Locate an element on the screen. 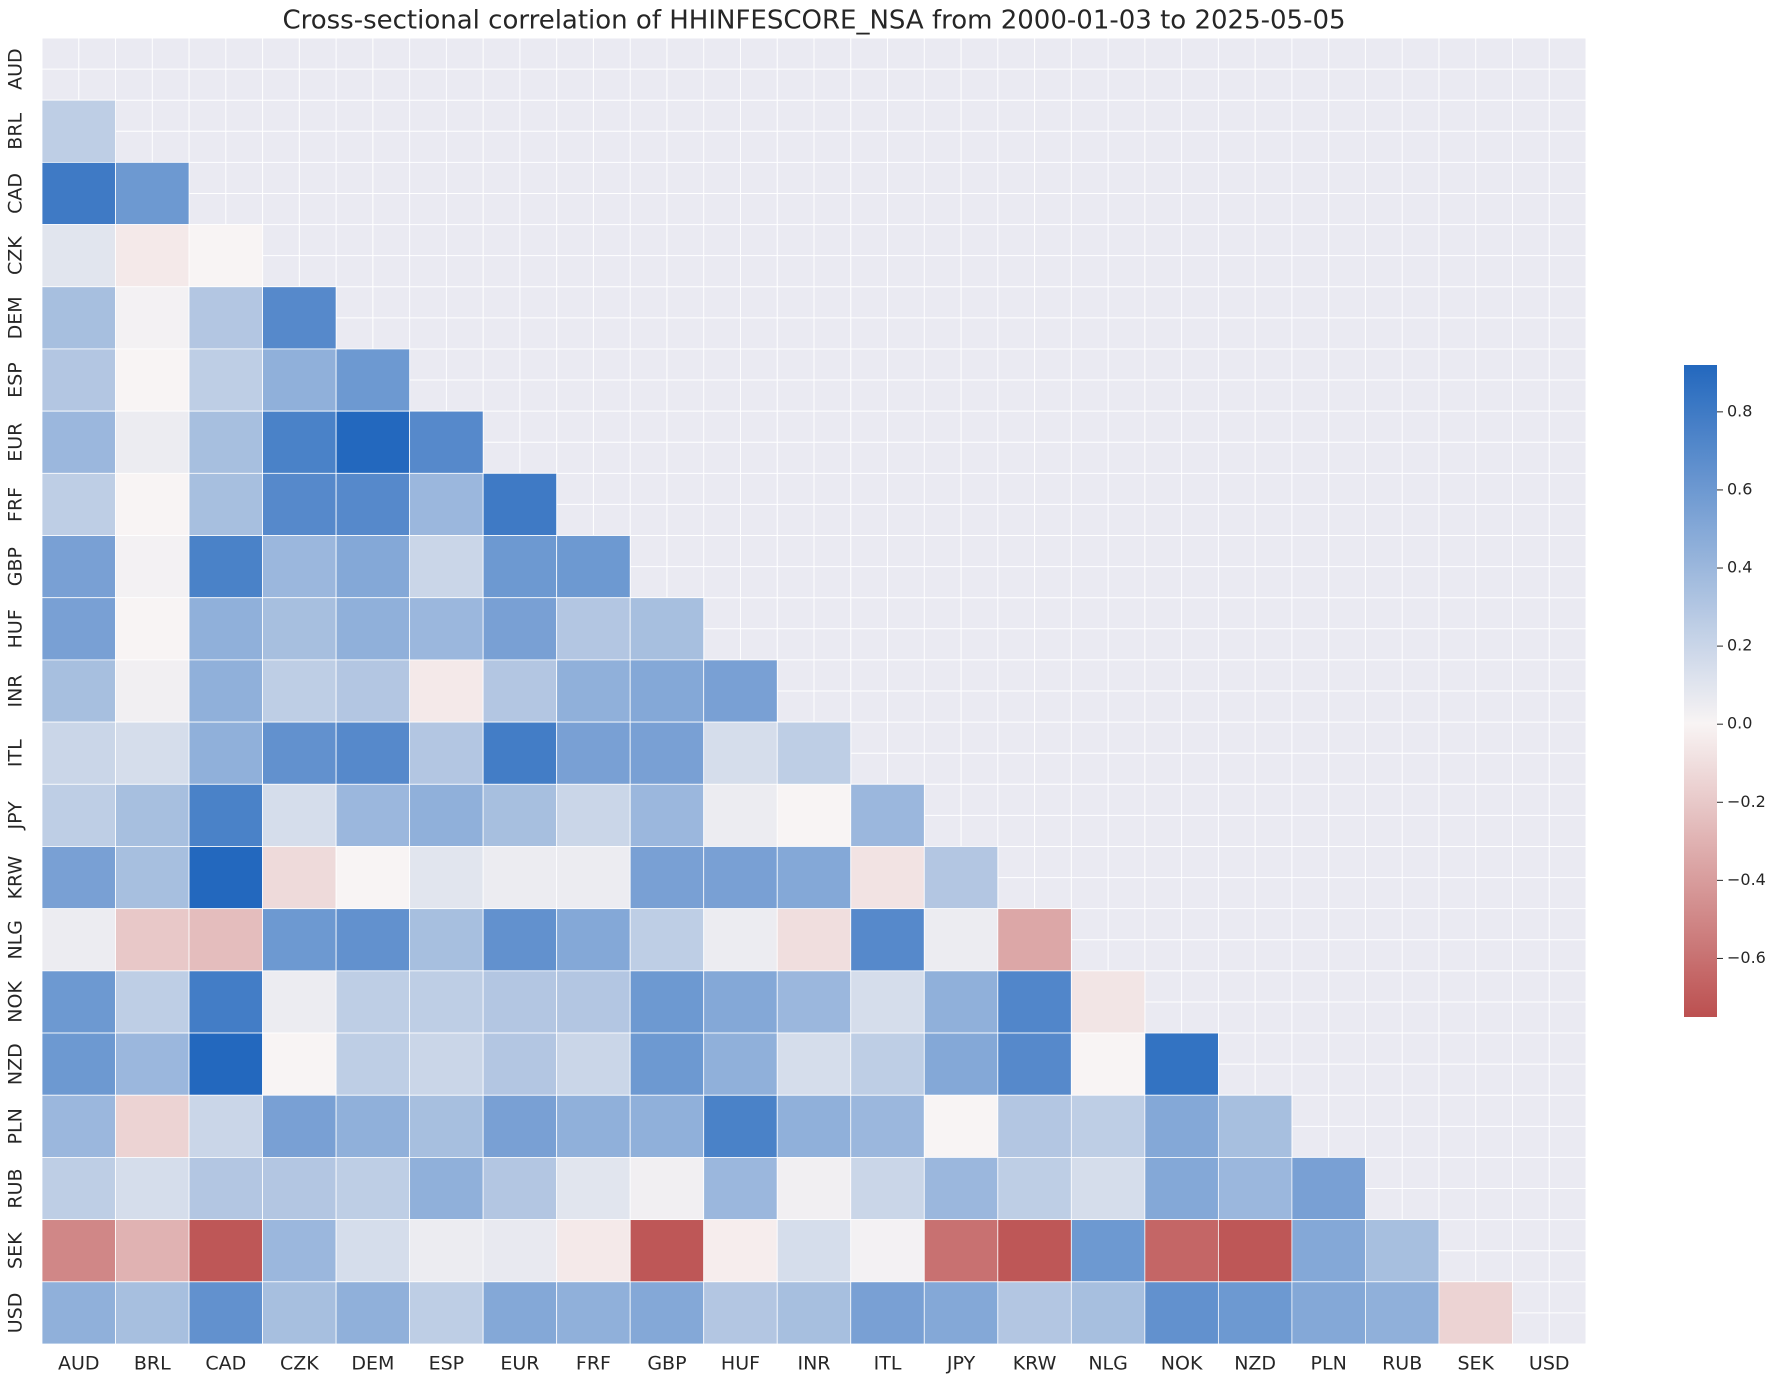 This screenshot has height=1384, width=1772. colorbar-tick-label: −0.2 is located at coordinates (1746, 801).